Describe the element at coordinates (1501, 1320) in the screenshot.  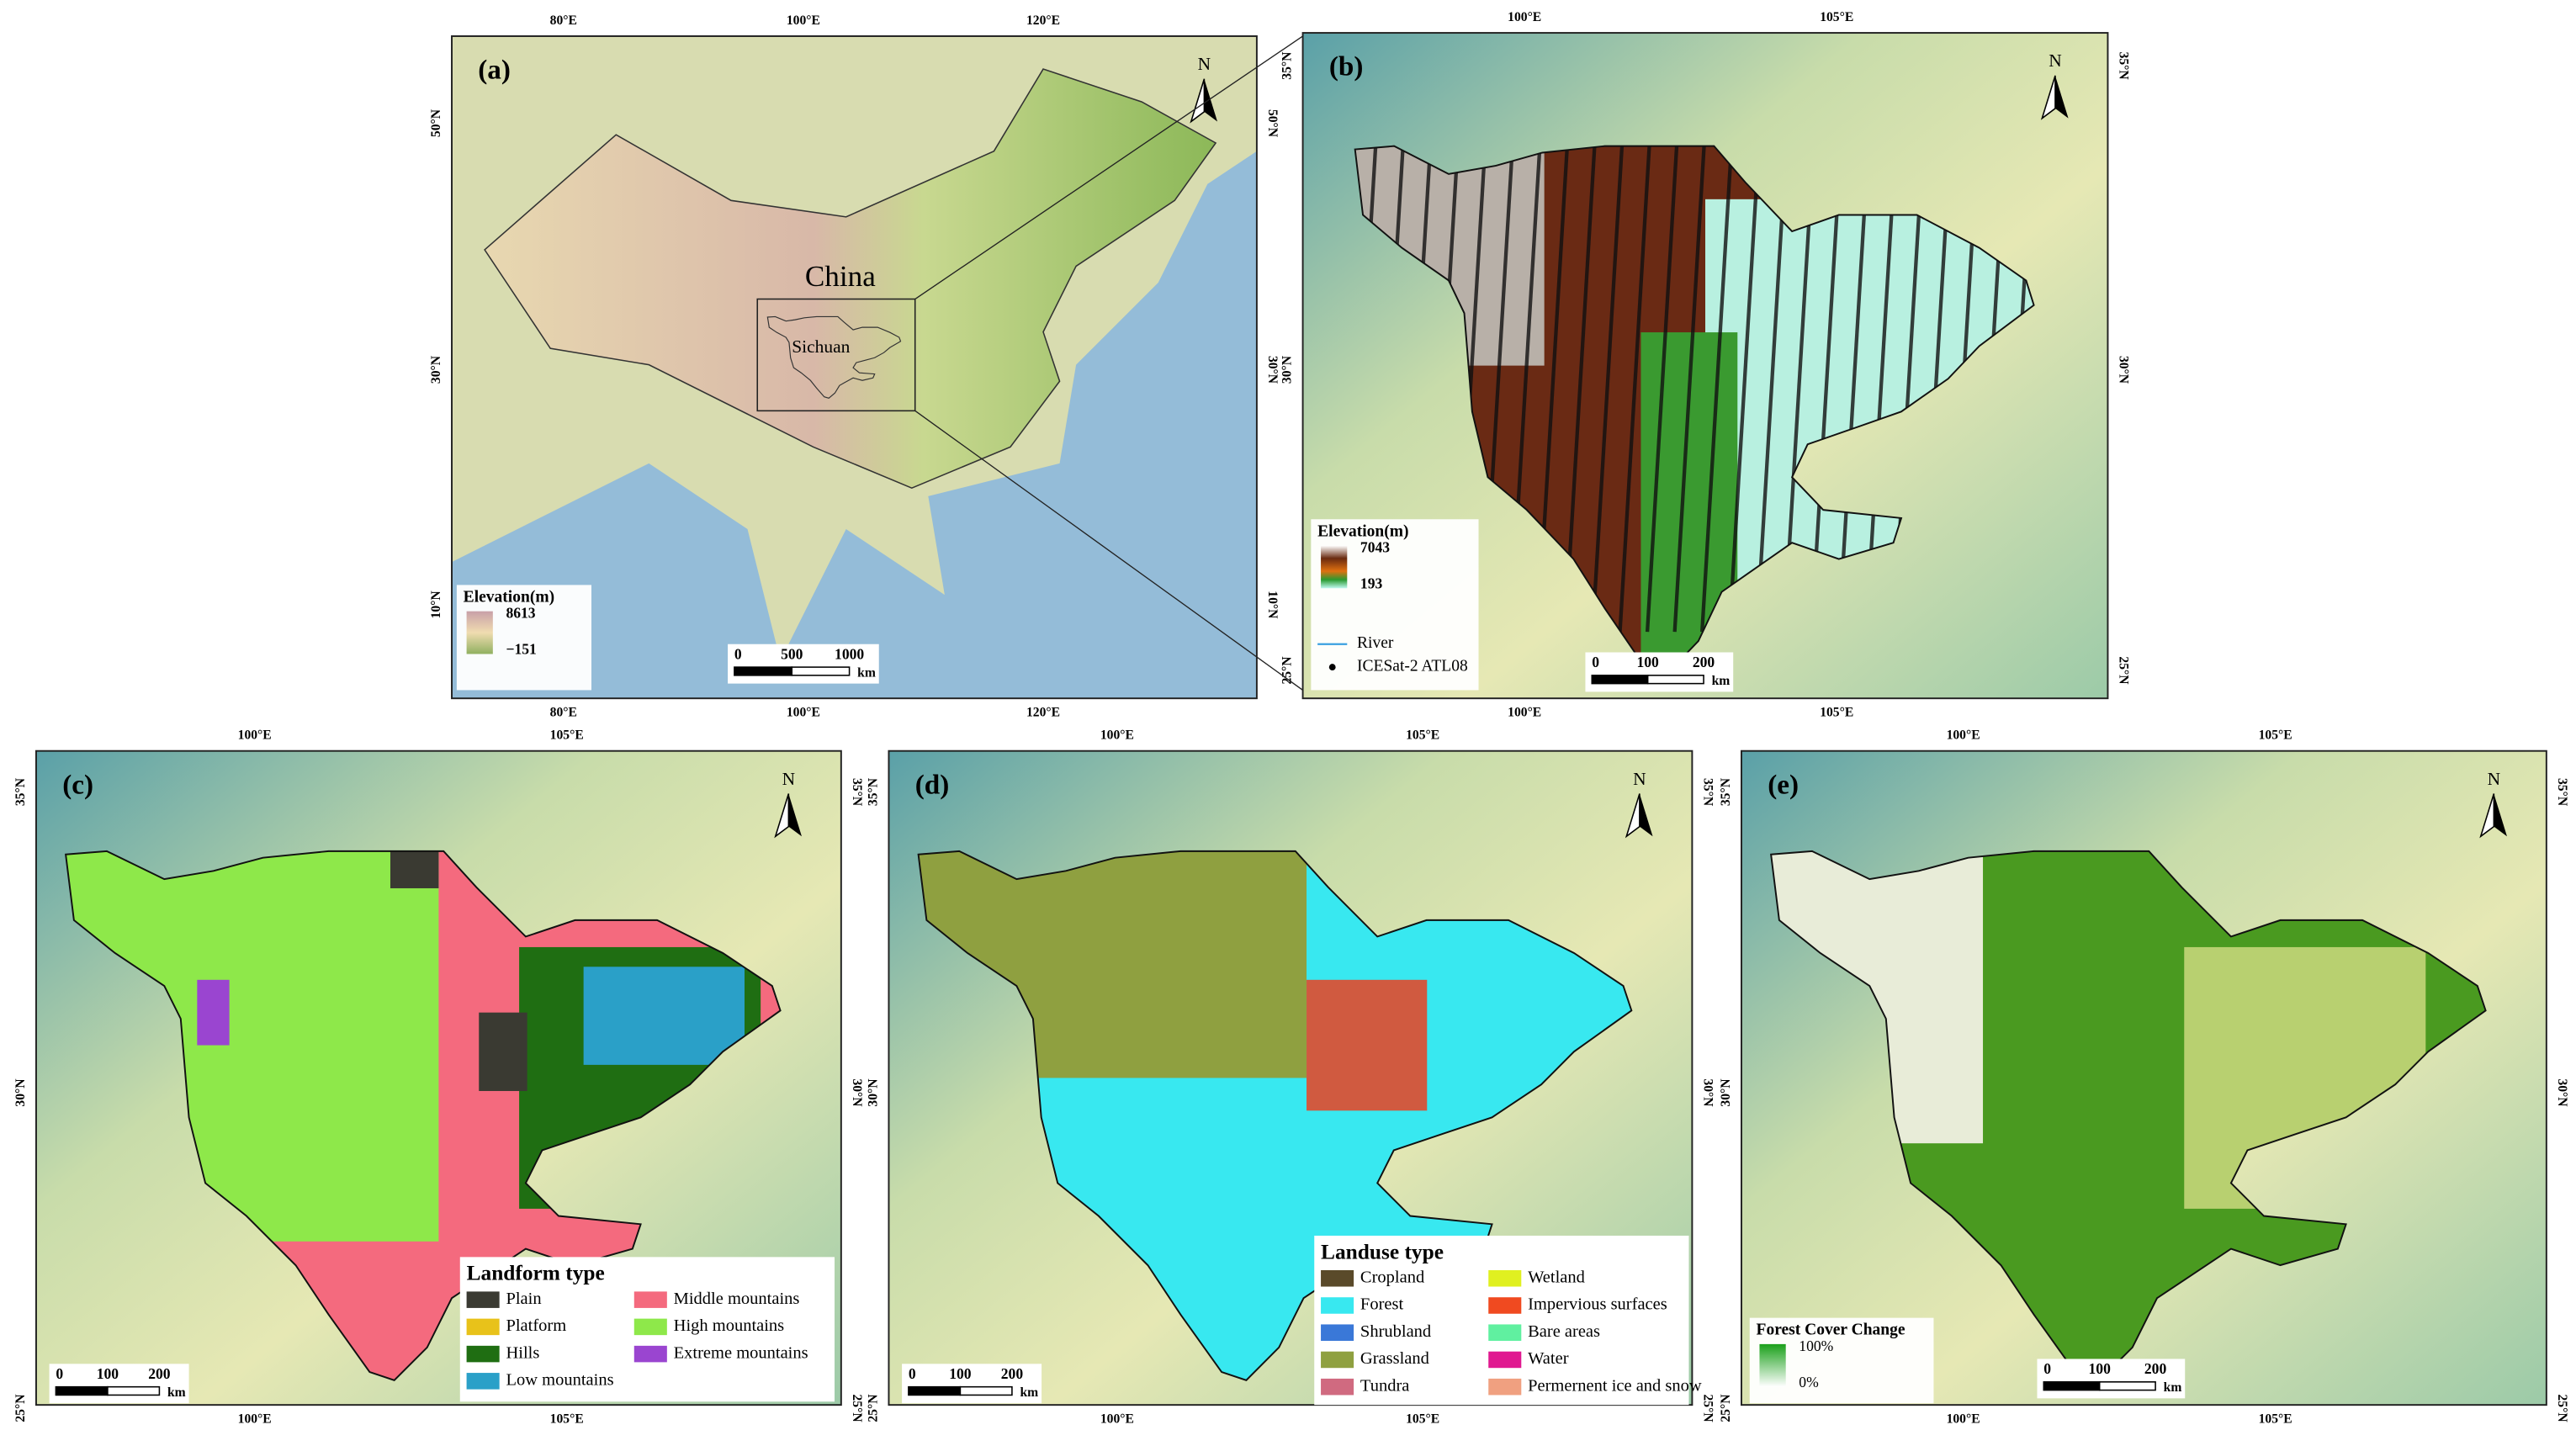
I see `legend-box` at that location.